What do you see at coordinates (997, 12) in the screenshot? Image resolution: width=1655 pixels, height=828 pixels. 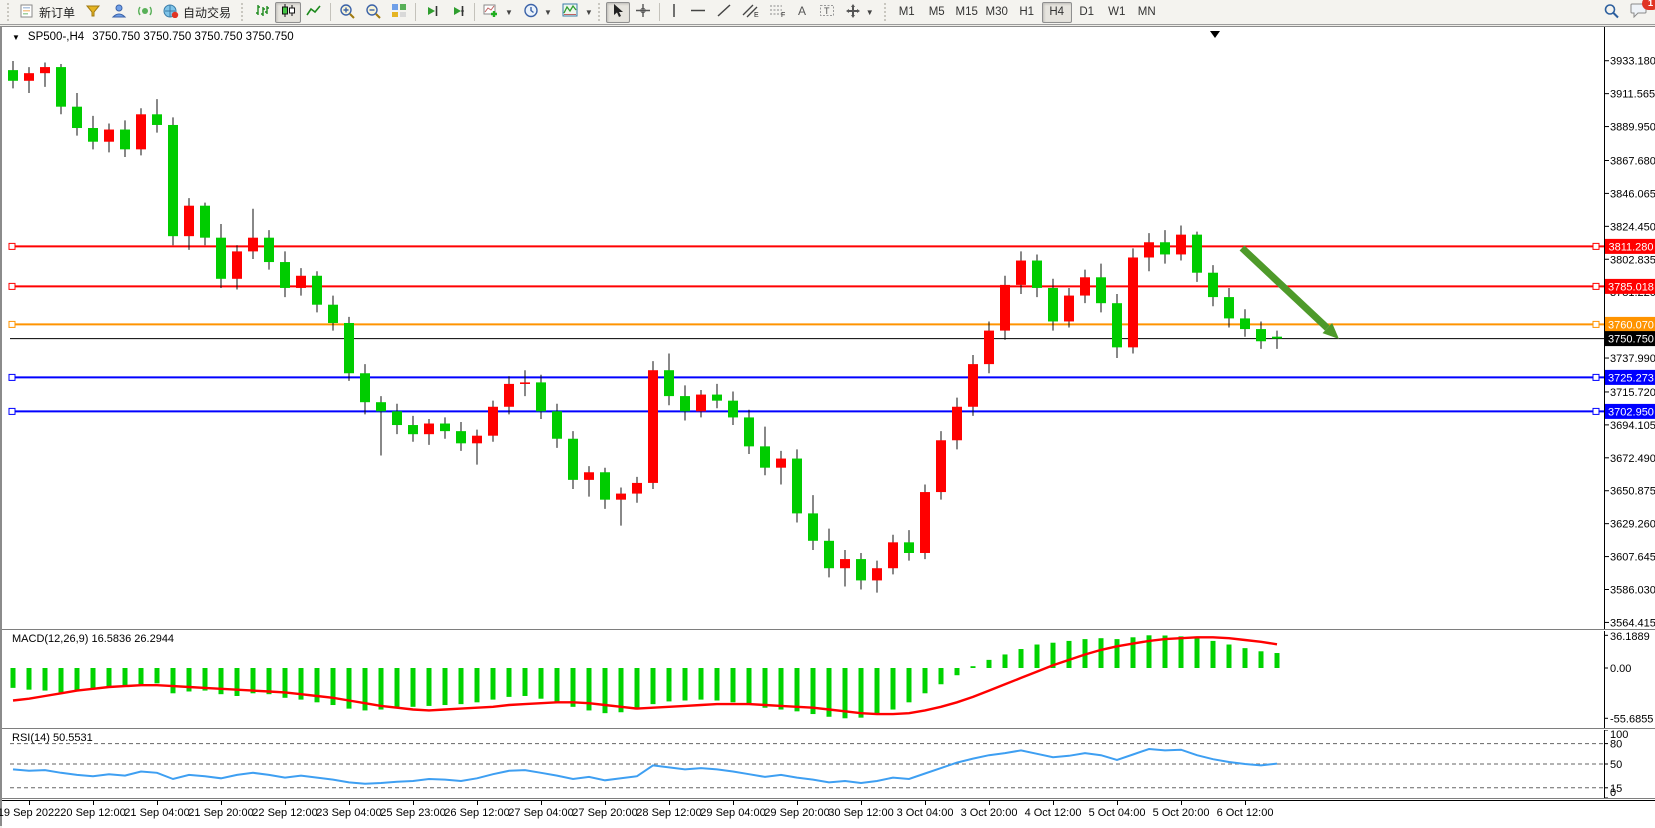 I see `tf-button-m30: M30` at bounding box center [997, 12].